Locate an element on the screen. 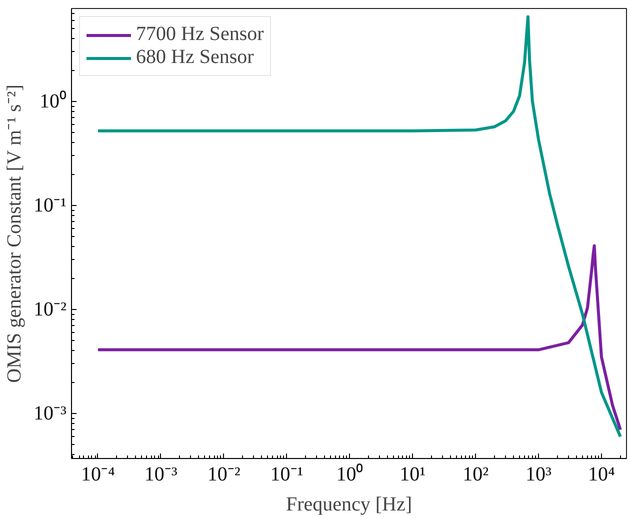 The image size is (630, 518). legend-label: 680 Hz Sensor is located at coordinates (195, 57).